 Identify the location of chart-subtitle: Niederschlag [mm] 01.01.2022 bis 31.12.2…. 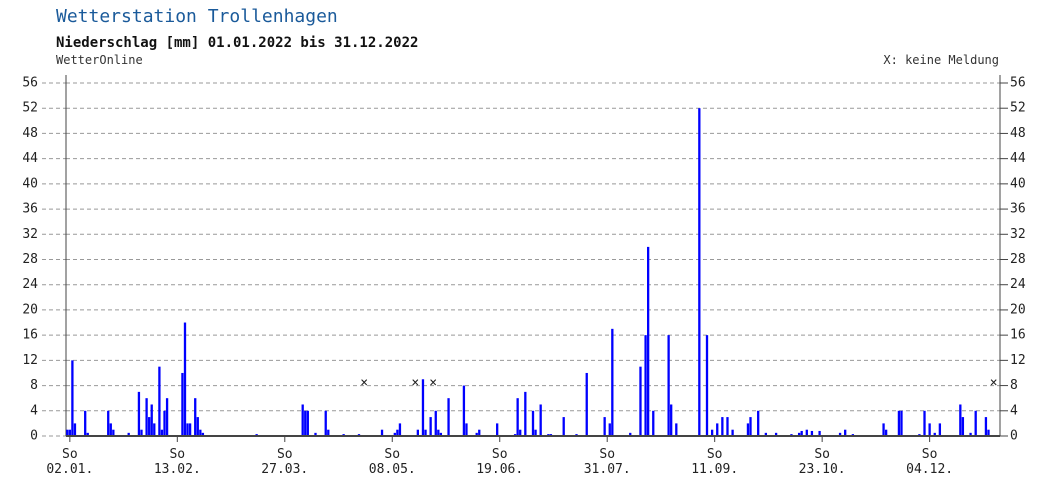
(237, 43).